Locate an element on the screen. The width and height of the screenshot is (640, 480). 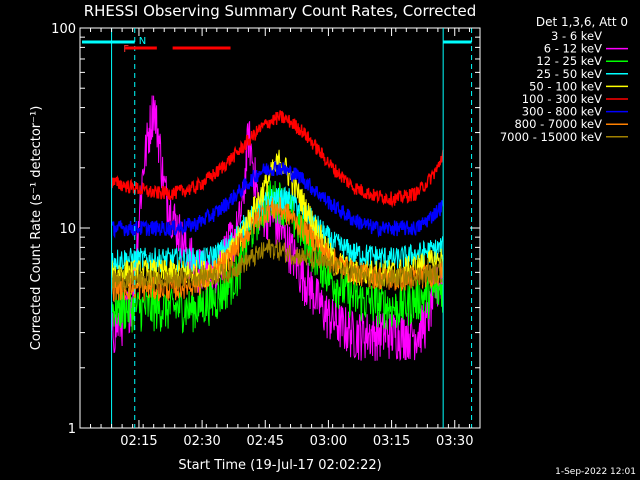
y-tick-label-2: 100 is located at coordinates (63, 29).